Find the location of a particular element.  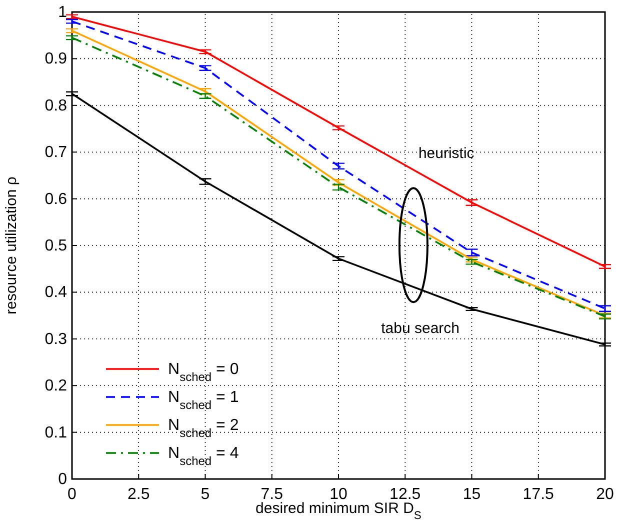

y-tick-label: 0.1 is located at coordinates (56, 433).